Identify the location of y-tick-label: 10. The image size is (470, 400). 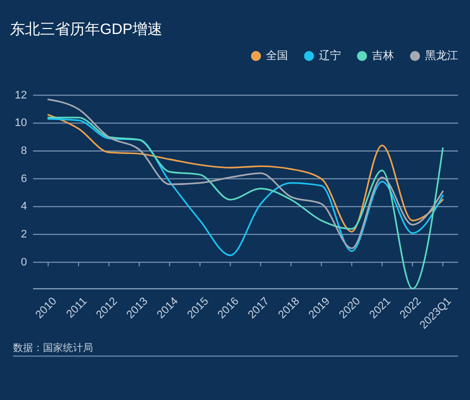
(20, 123).